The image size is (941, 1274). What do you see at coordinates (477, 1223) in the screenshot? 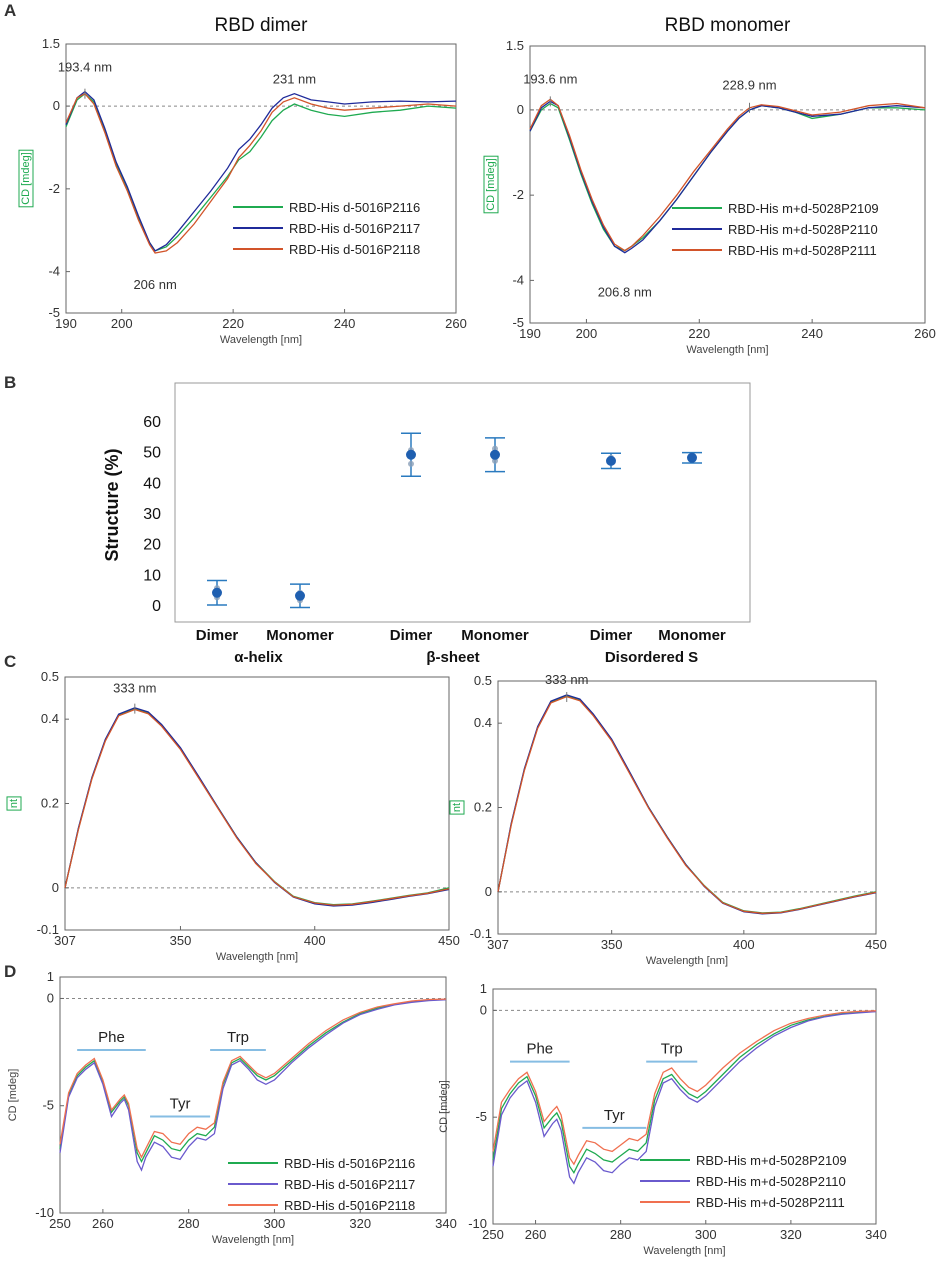
I see `chart-6-y-tick-label: -10` at bounding box center [477, 1223].